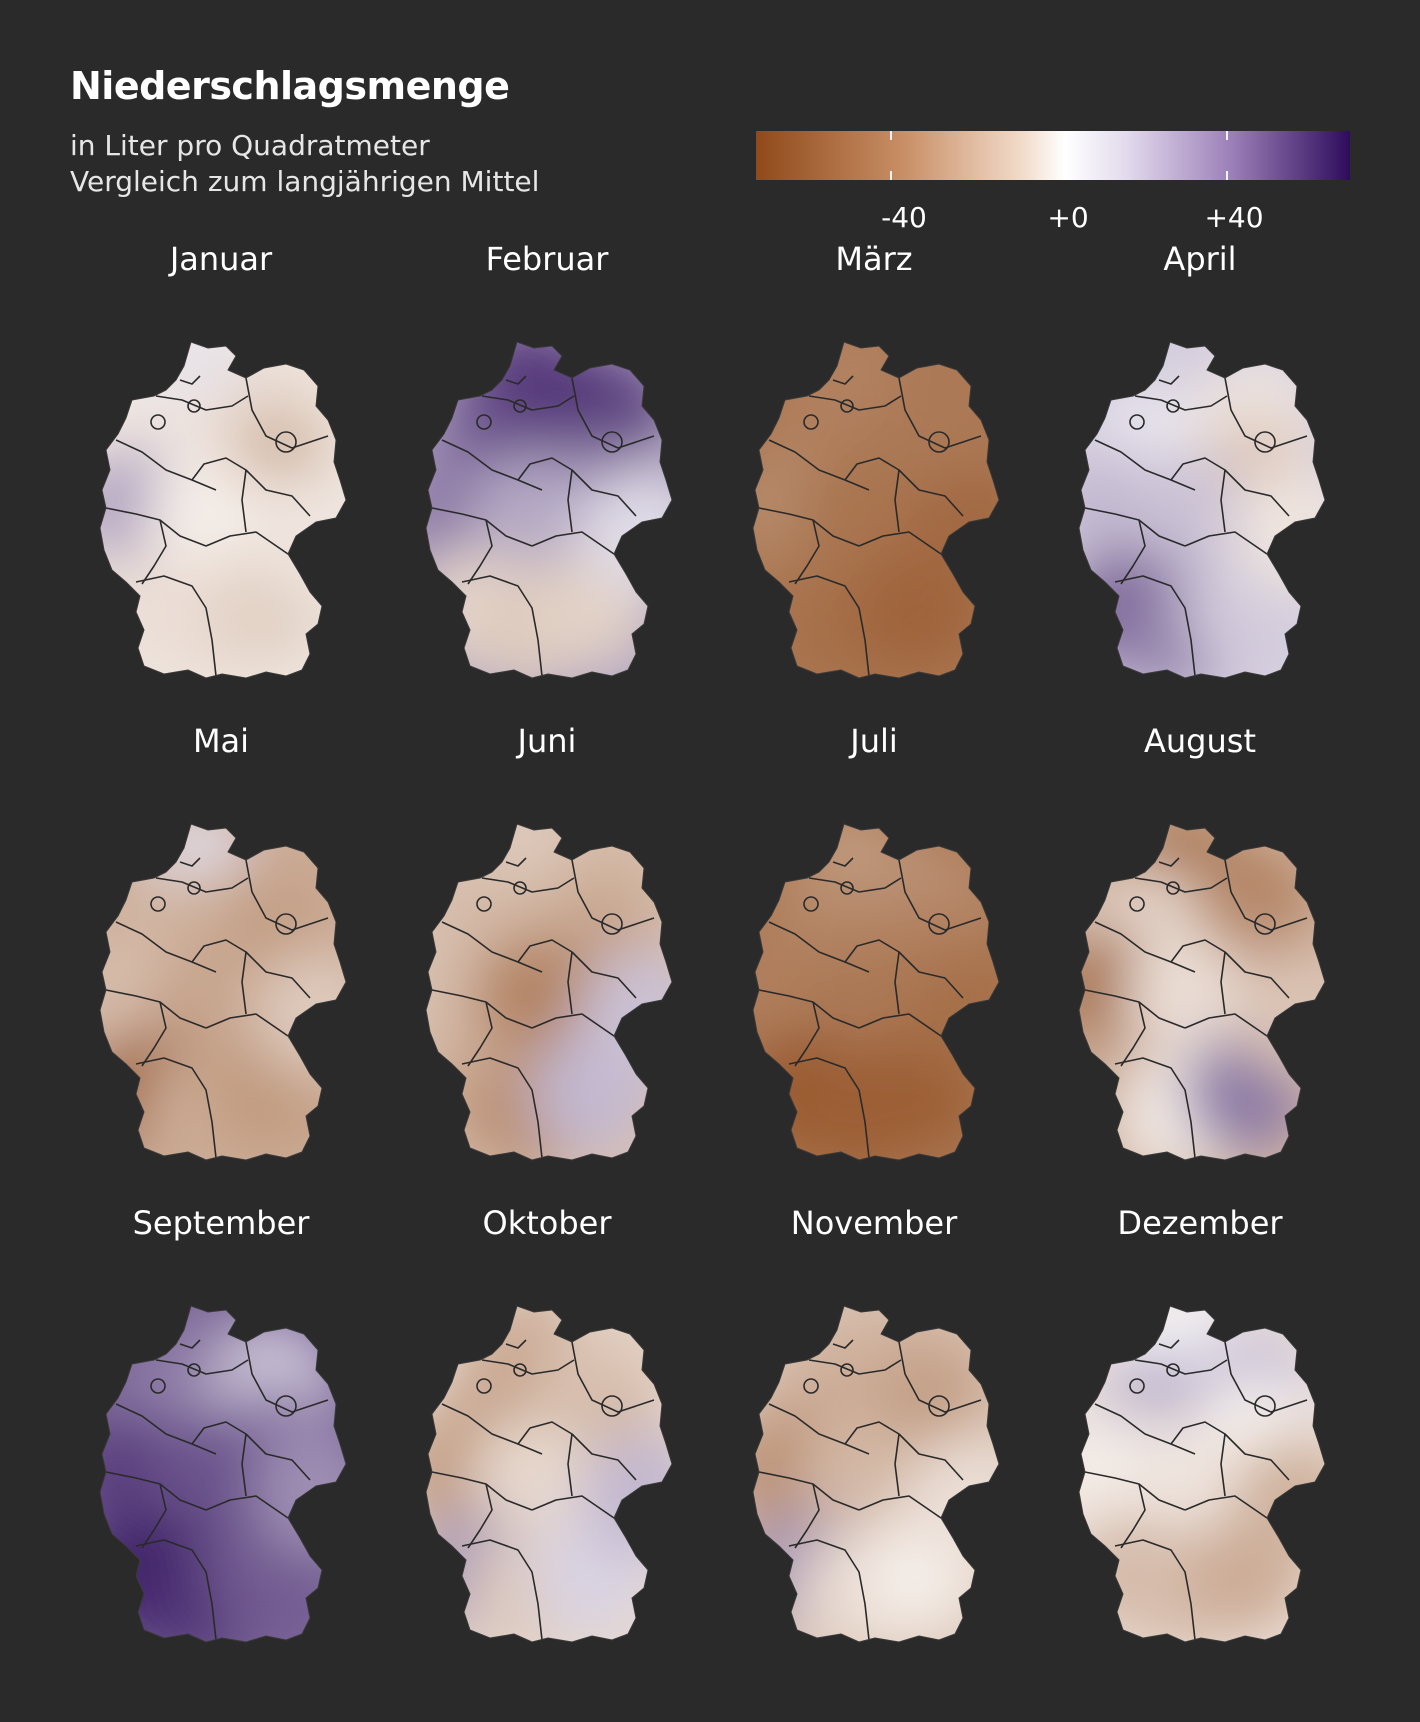 The width and height of the screenshot is (1420, 1722). Describe the element at coordinates (904, 217) in the screenshot. I see `legend-label-neg40: -40` at that location.